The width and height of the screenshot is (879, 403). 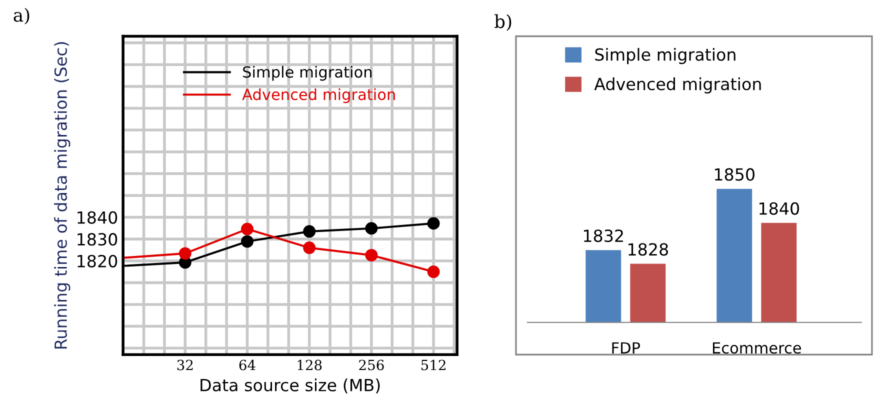 What do you see at coordinates (503, 22) in the screenshot?
I see `chart-title: b)` at bounding box center [503, 22].